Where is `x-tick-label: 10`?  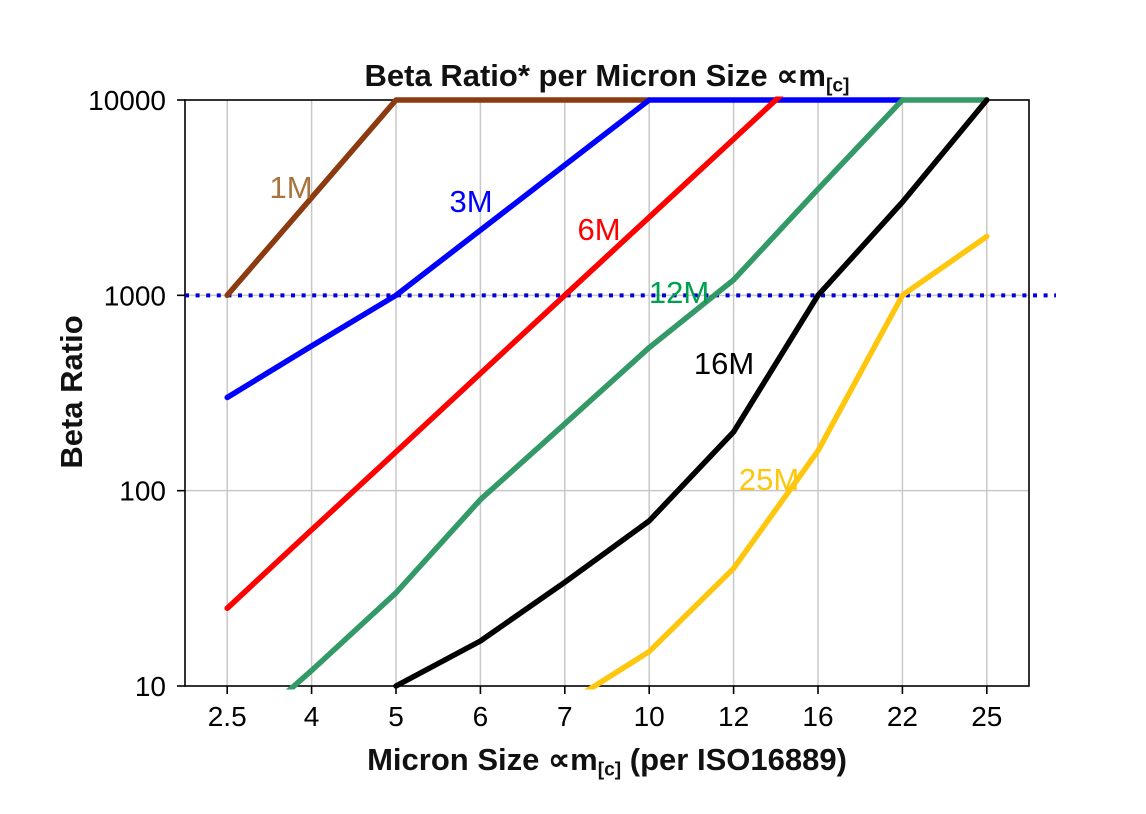 x-tick-label: 10 is located at coordinates (649, 716).